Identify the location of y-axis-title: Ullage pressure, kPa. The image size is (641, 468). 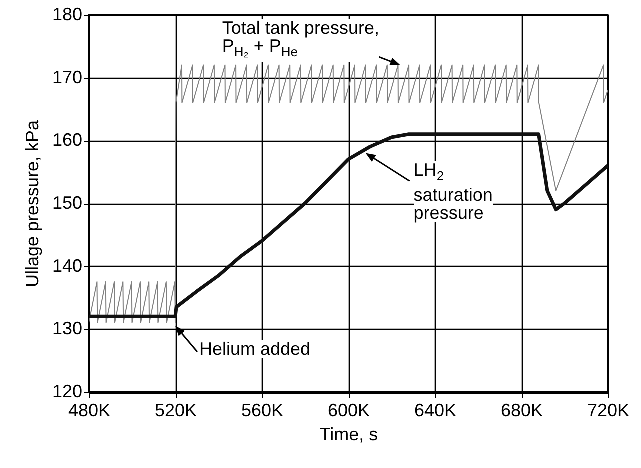
(32, 203).